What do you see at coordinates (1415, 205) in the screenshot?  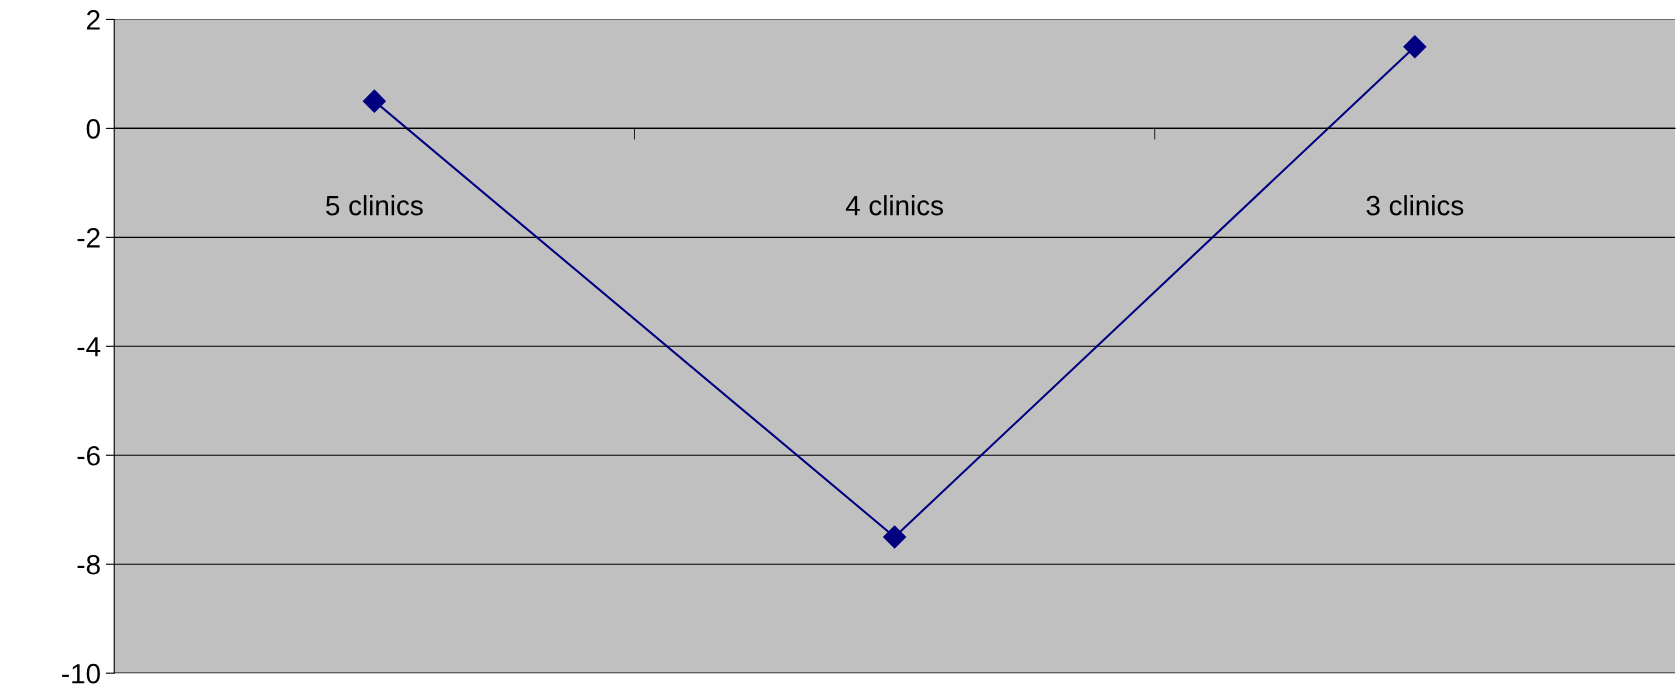 I see `x-tick-label: 3 clinics` at bounding box center [1415, 205].